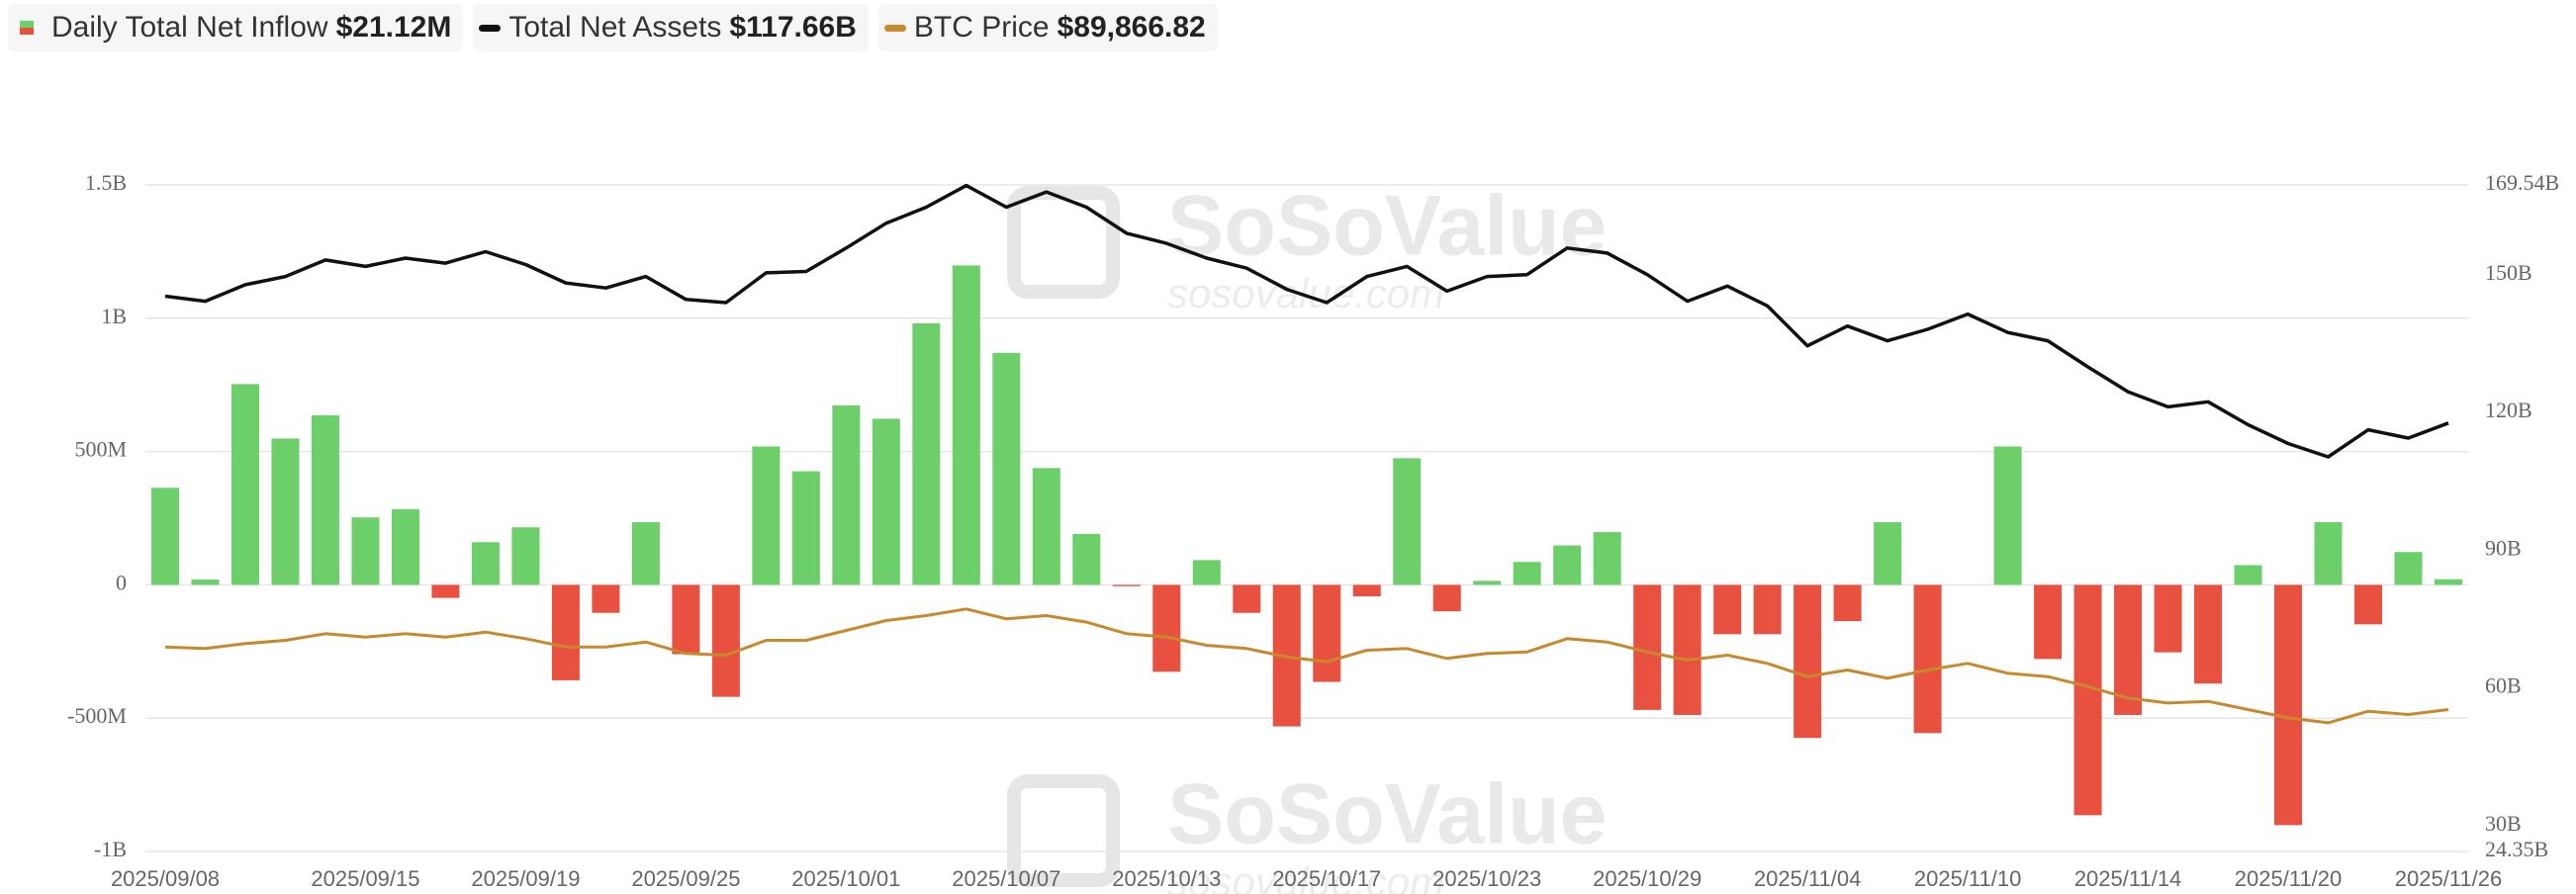 Image resolution: width=2576 pixels, height=894 pixels. What do you see at coordinates (982, 27) in the screenshot?
I see `legend-name: BTC Price` at bounding box center [982, 27].